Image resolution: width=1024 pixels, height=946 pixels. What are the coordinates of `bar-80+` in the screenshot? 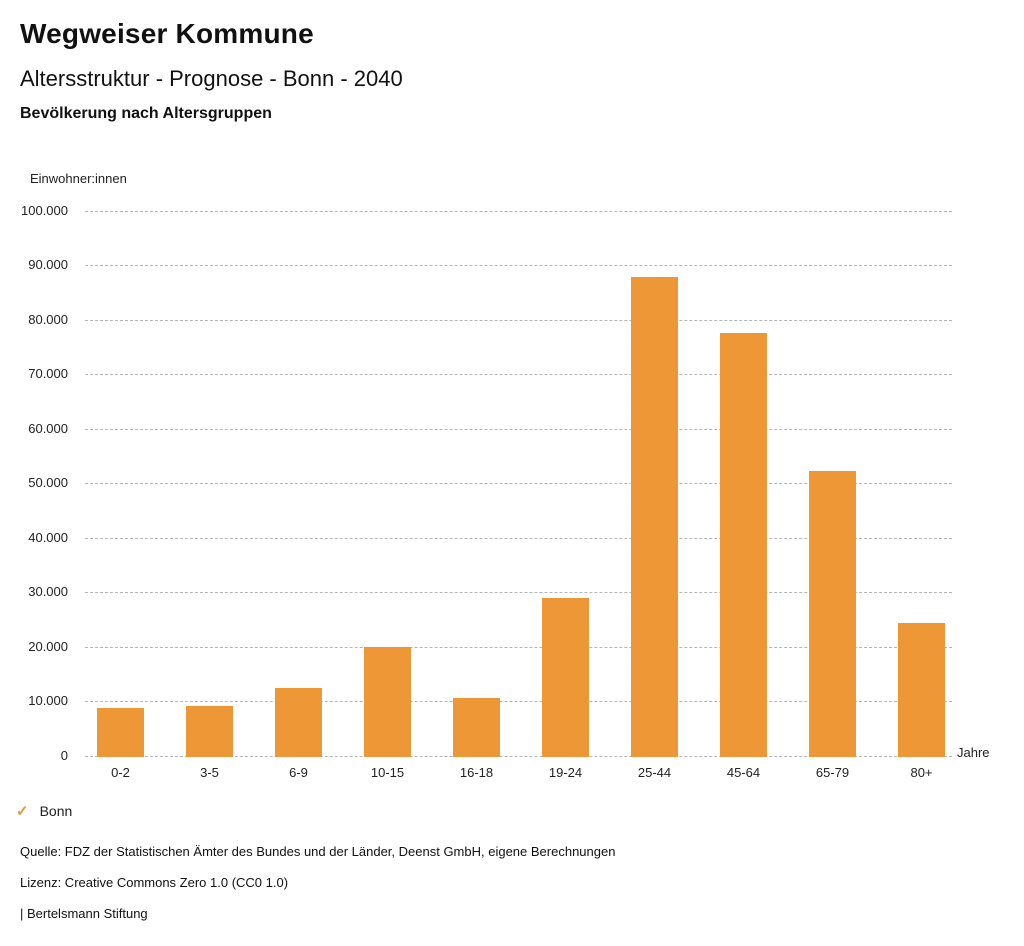 It's located at (921, 690).